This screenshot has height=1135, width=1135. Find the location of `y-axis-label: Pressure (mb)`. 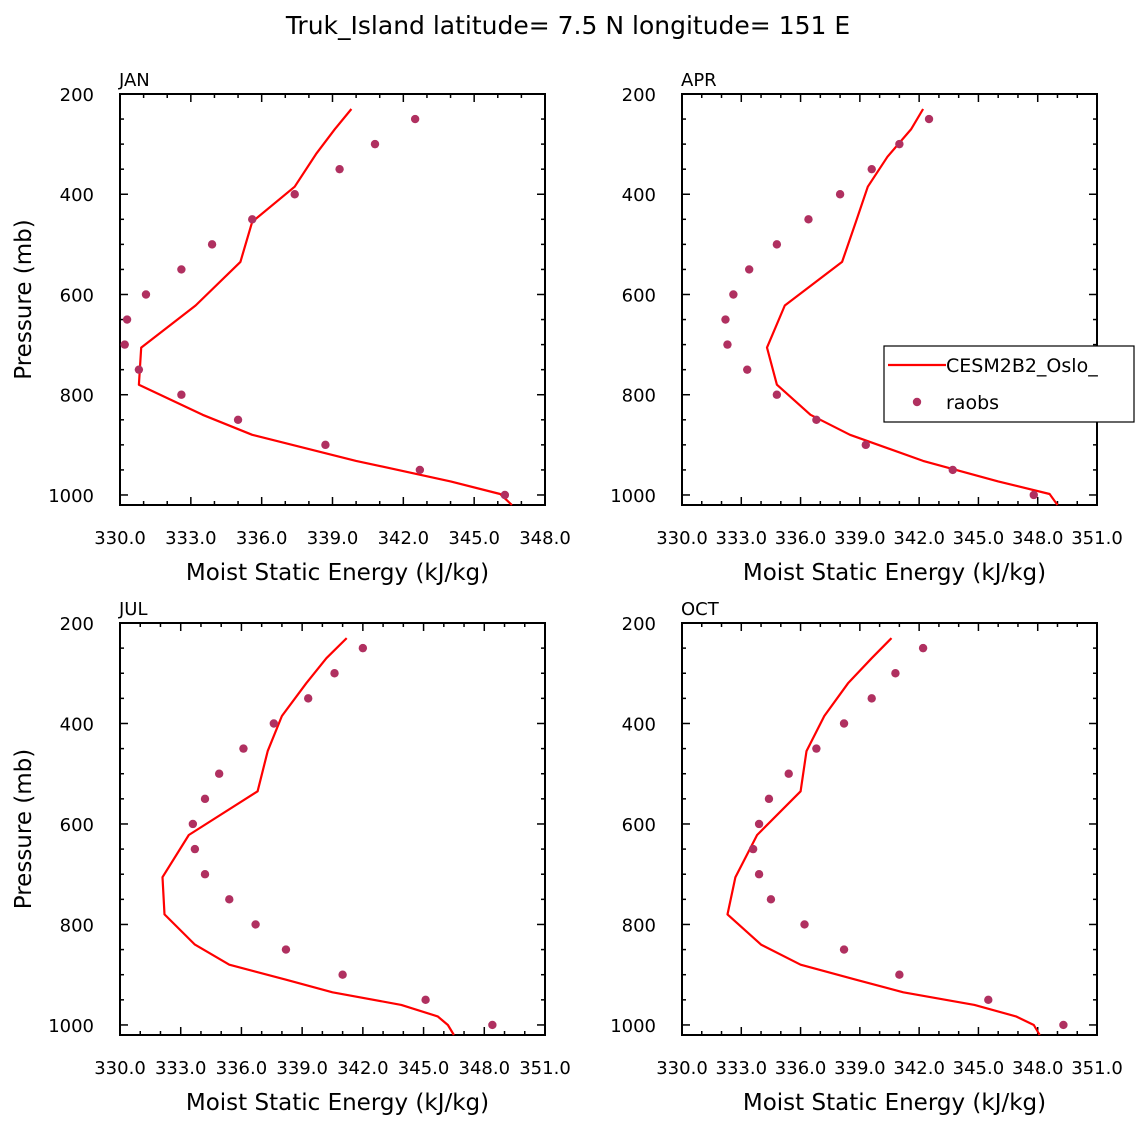

y-axis-label: Pressure (mb) is located at coordinates (24, 829).